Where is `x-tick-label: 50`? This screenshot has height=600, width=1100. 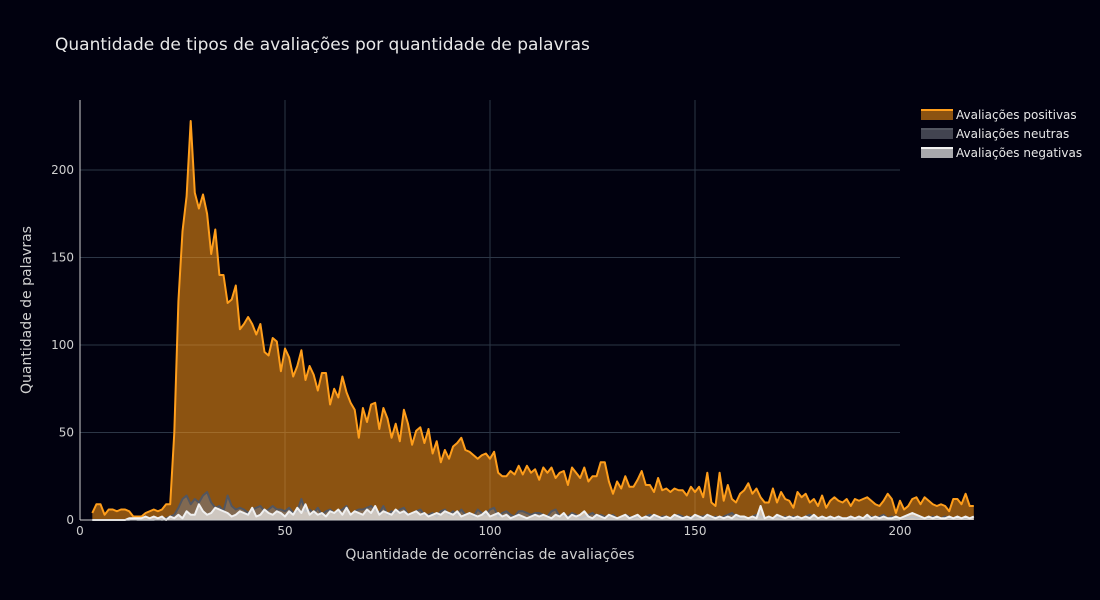 x-tick-label: 50 is located at coordinates (284, 531).